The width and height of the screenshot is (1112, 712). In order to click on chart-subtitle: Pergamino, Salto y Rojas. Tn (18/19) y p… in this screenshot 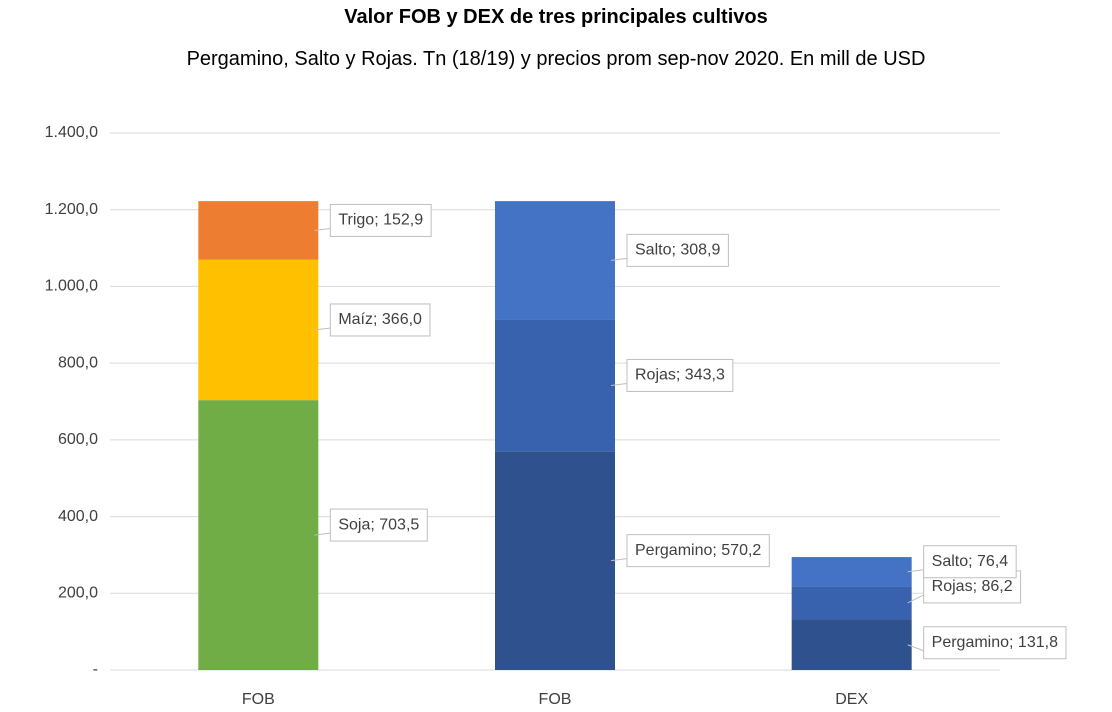, I will do `click(556, 59)`.